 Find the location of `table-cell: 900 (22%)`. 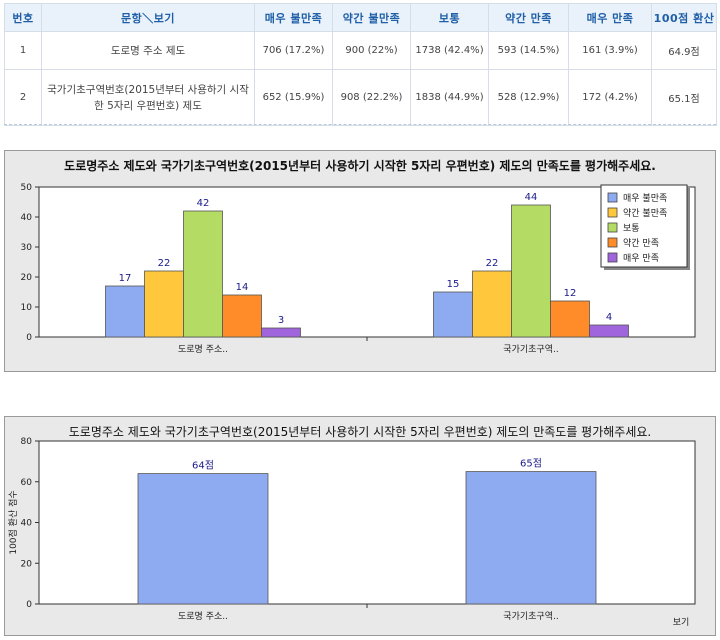

table-cell: 900 (22%) is located at coordinates (371, 50).